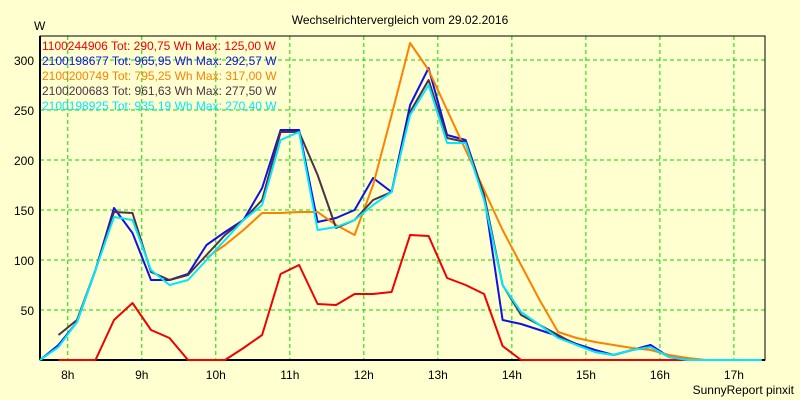 The width and height of the screenshot is (800, 400). What do you see at coordinates (24, 111) in the screenshot?
I see `y-tick-label: 250` at bounding box center [24, 111].